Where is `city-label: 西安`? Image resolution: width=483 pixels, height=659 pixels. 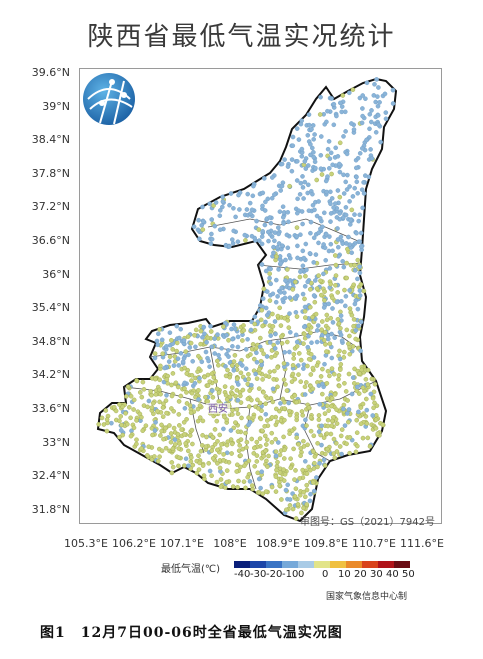 city-label: 西安 is located at coordinates (218, 408).